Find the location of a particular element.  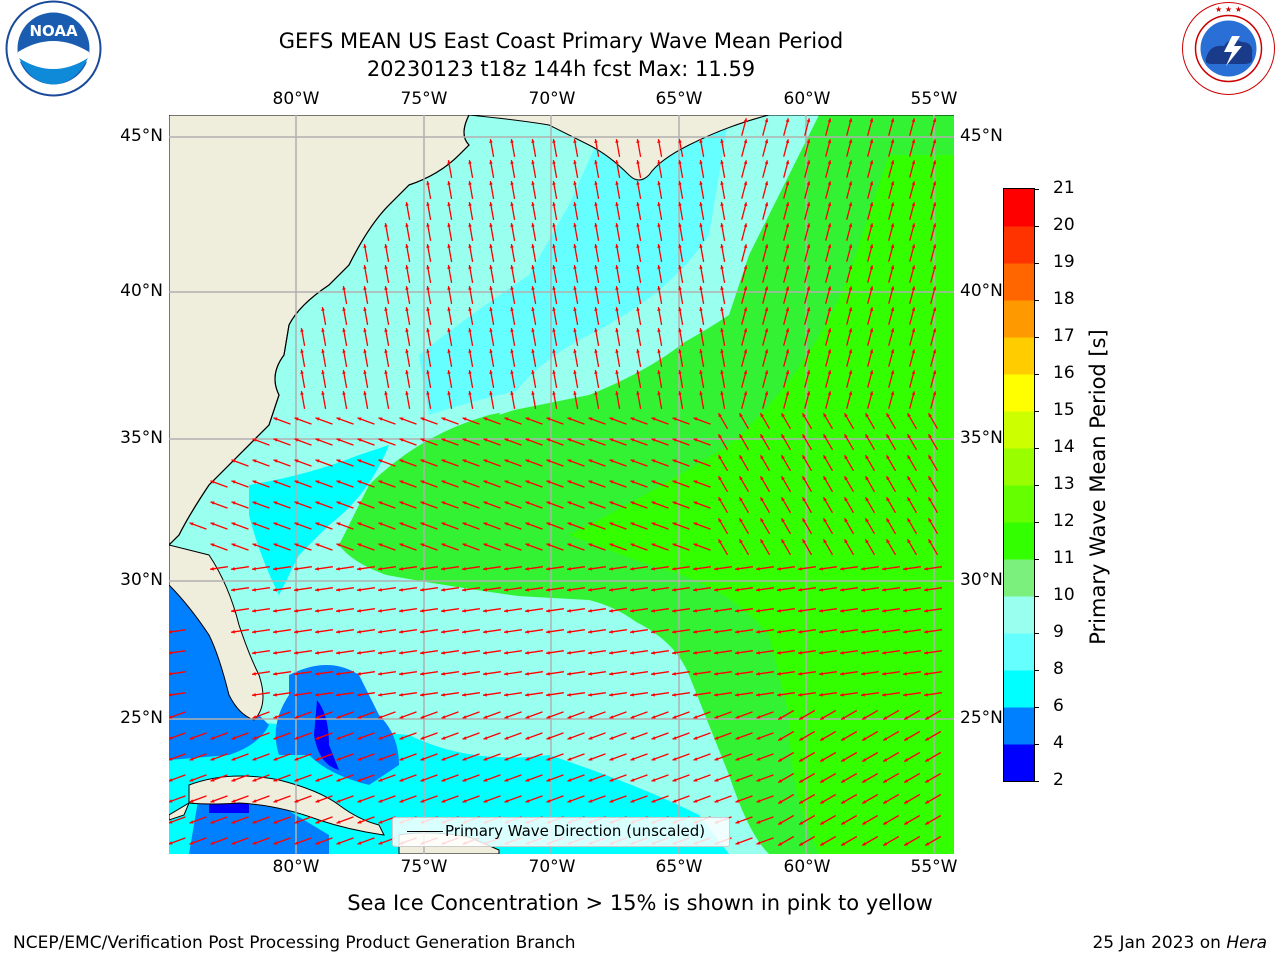

colorbar-tick-label: 16 is located at coordinates (1064, 373).